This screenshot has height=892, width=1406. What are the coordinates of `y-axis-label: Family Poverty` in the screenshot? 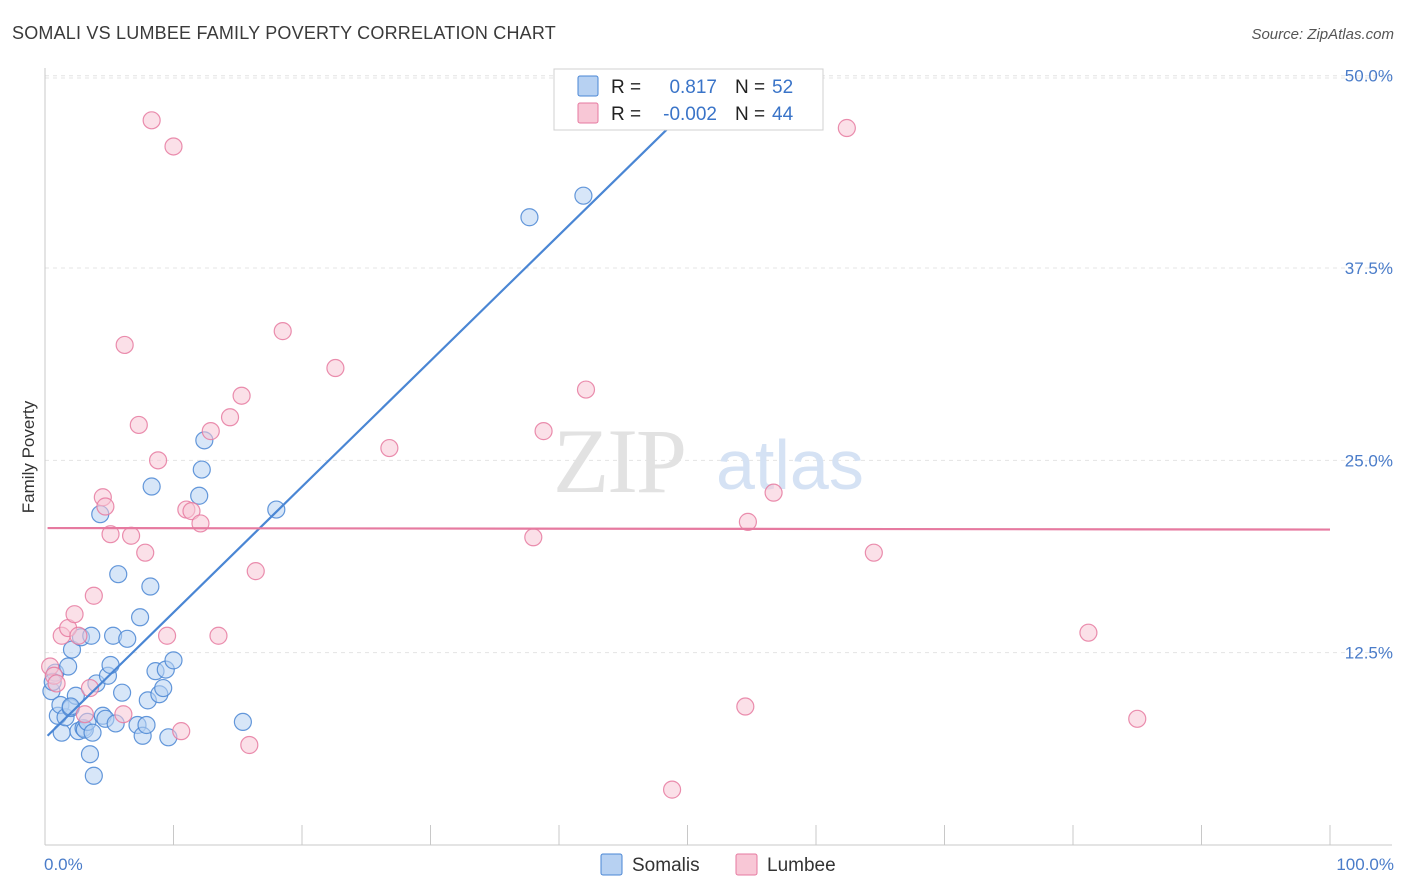 It's located at (28, 456).